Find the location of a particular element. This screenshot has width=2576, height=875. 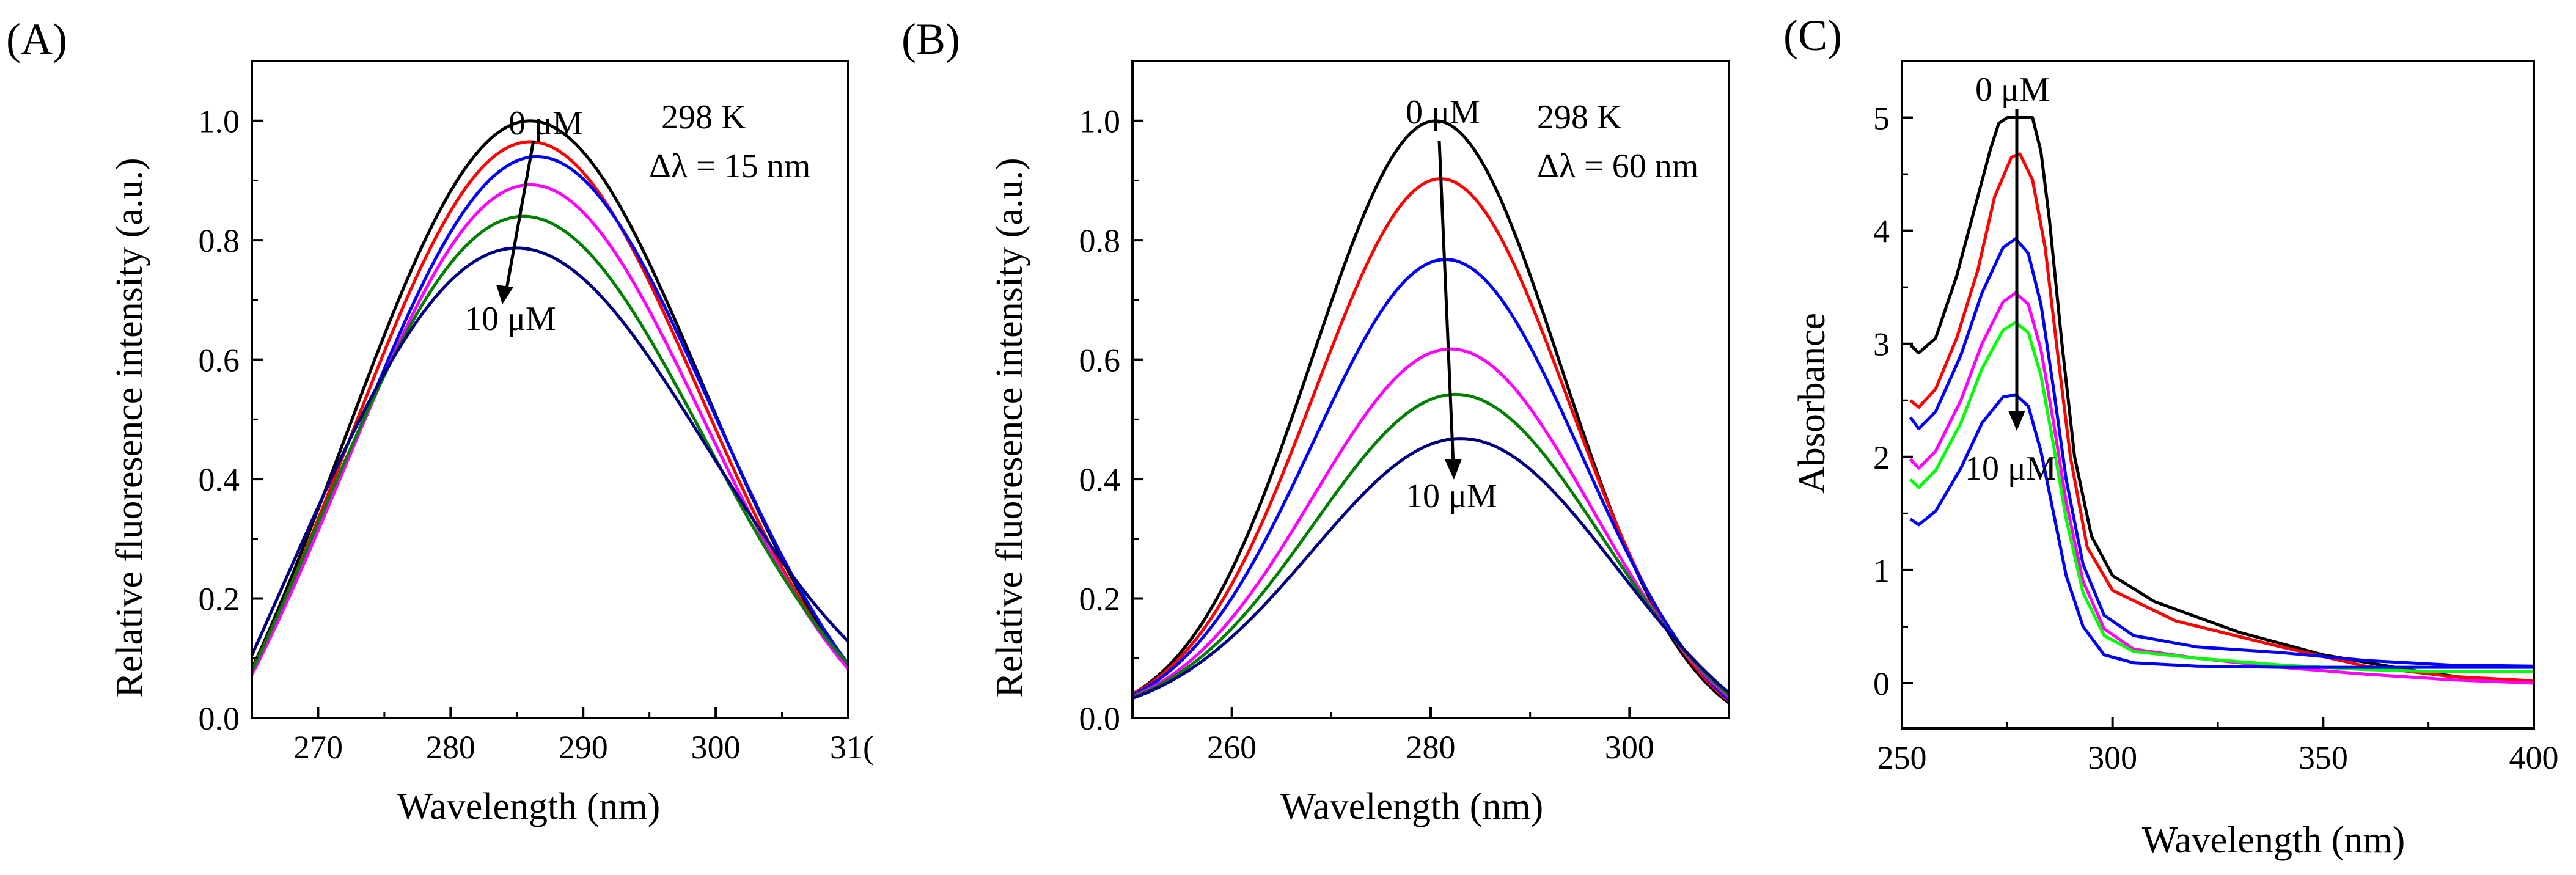

panel-c-x-tick-label: 300 is located at coordinates (2112, 757).